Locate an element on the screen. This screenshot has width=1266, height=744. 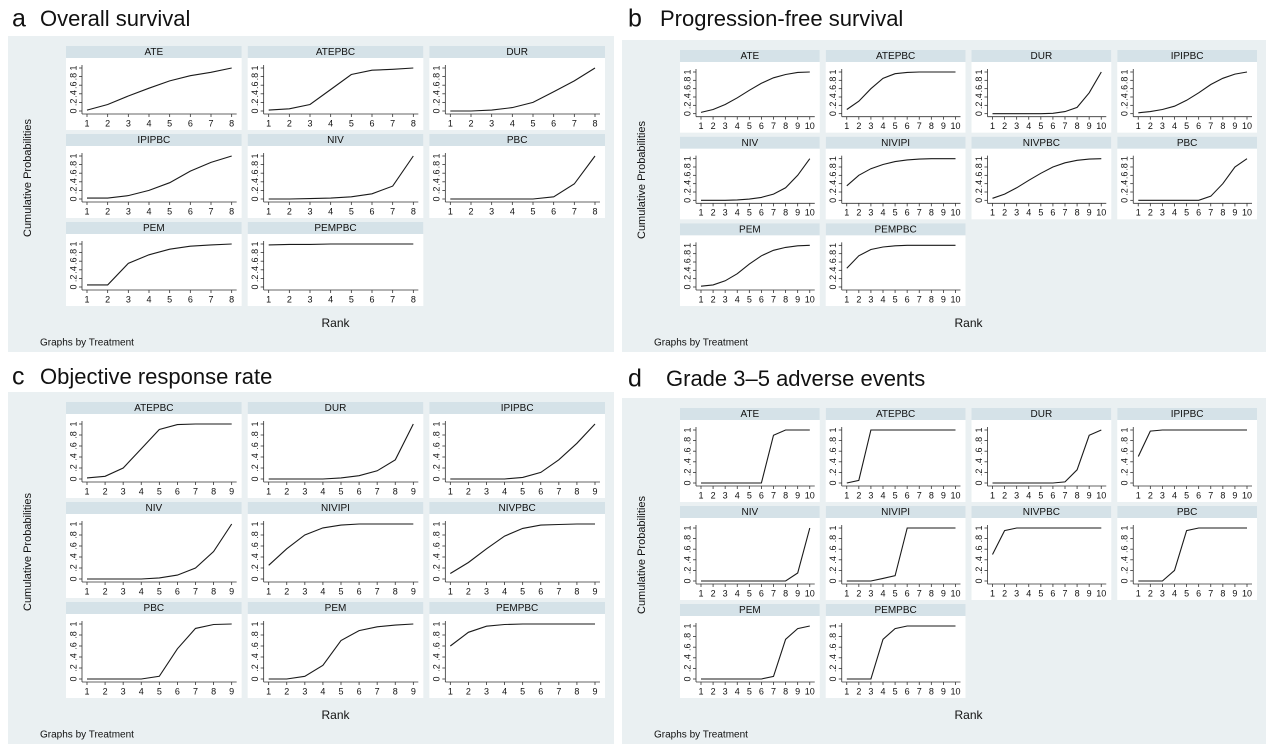
x-axis-title: Rank is located at coordinates (968, 323).